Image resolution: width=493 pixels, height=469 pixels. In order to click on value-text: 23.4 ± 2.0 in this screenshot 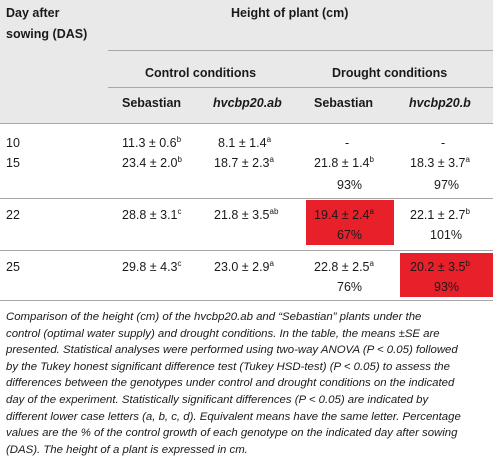, I will do `click(150, 163)`.